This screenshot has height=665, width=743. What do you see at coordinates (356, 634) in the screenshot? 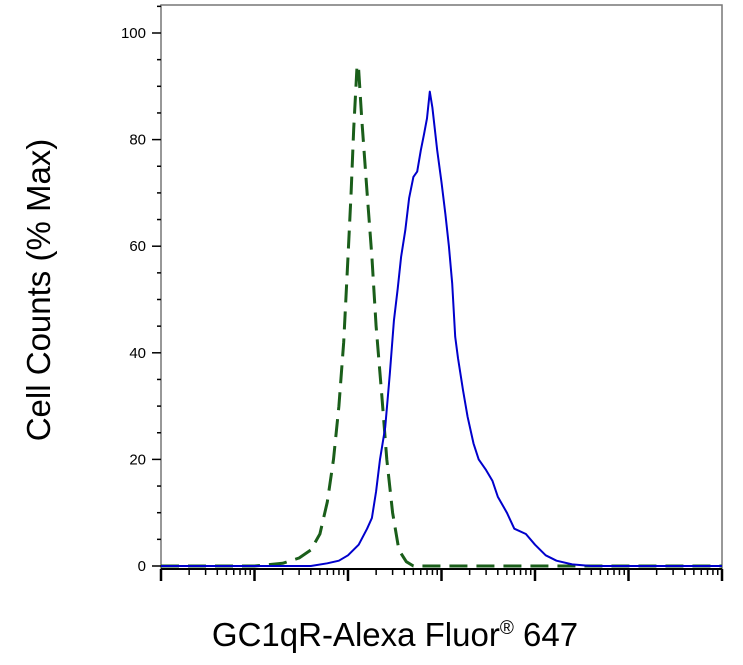
I see `x-axis-title-main: GC1qR-Alexa Fluor` at bounding box center [356, 634].